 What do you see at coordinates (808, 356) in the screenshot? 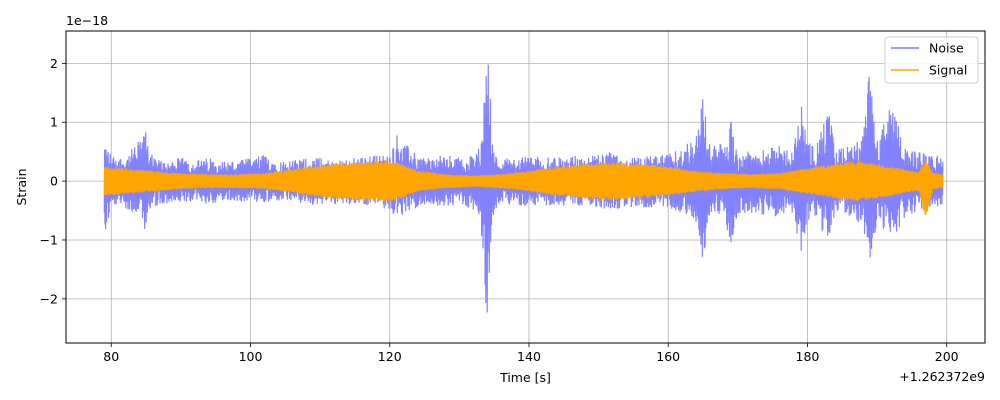
I see `x-tick-label: 180` at bounding box center [808, 356].